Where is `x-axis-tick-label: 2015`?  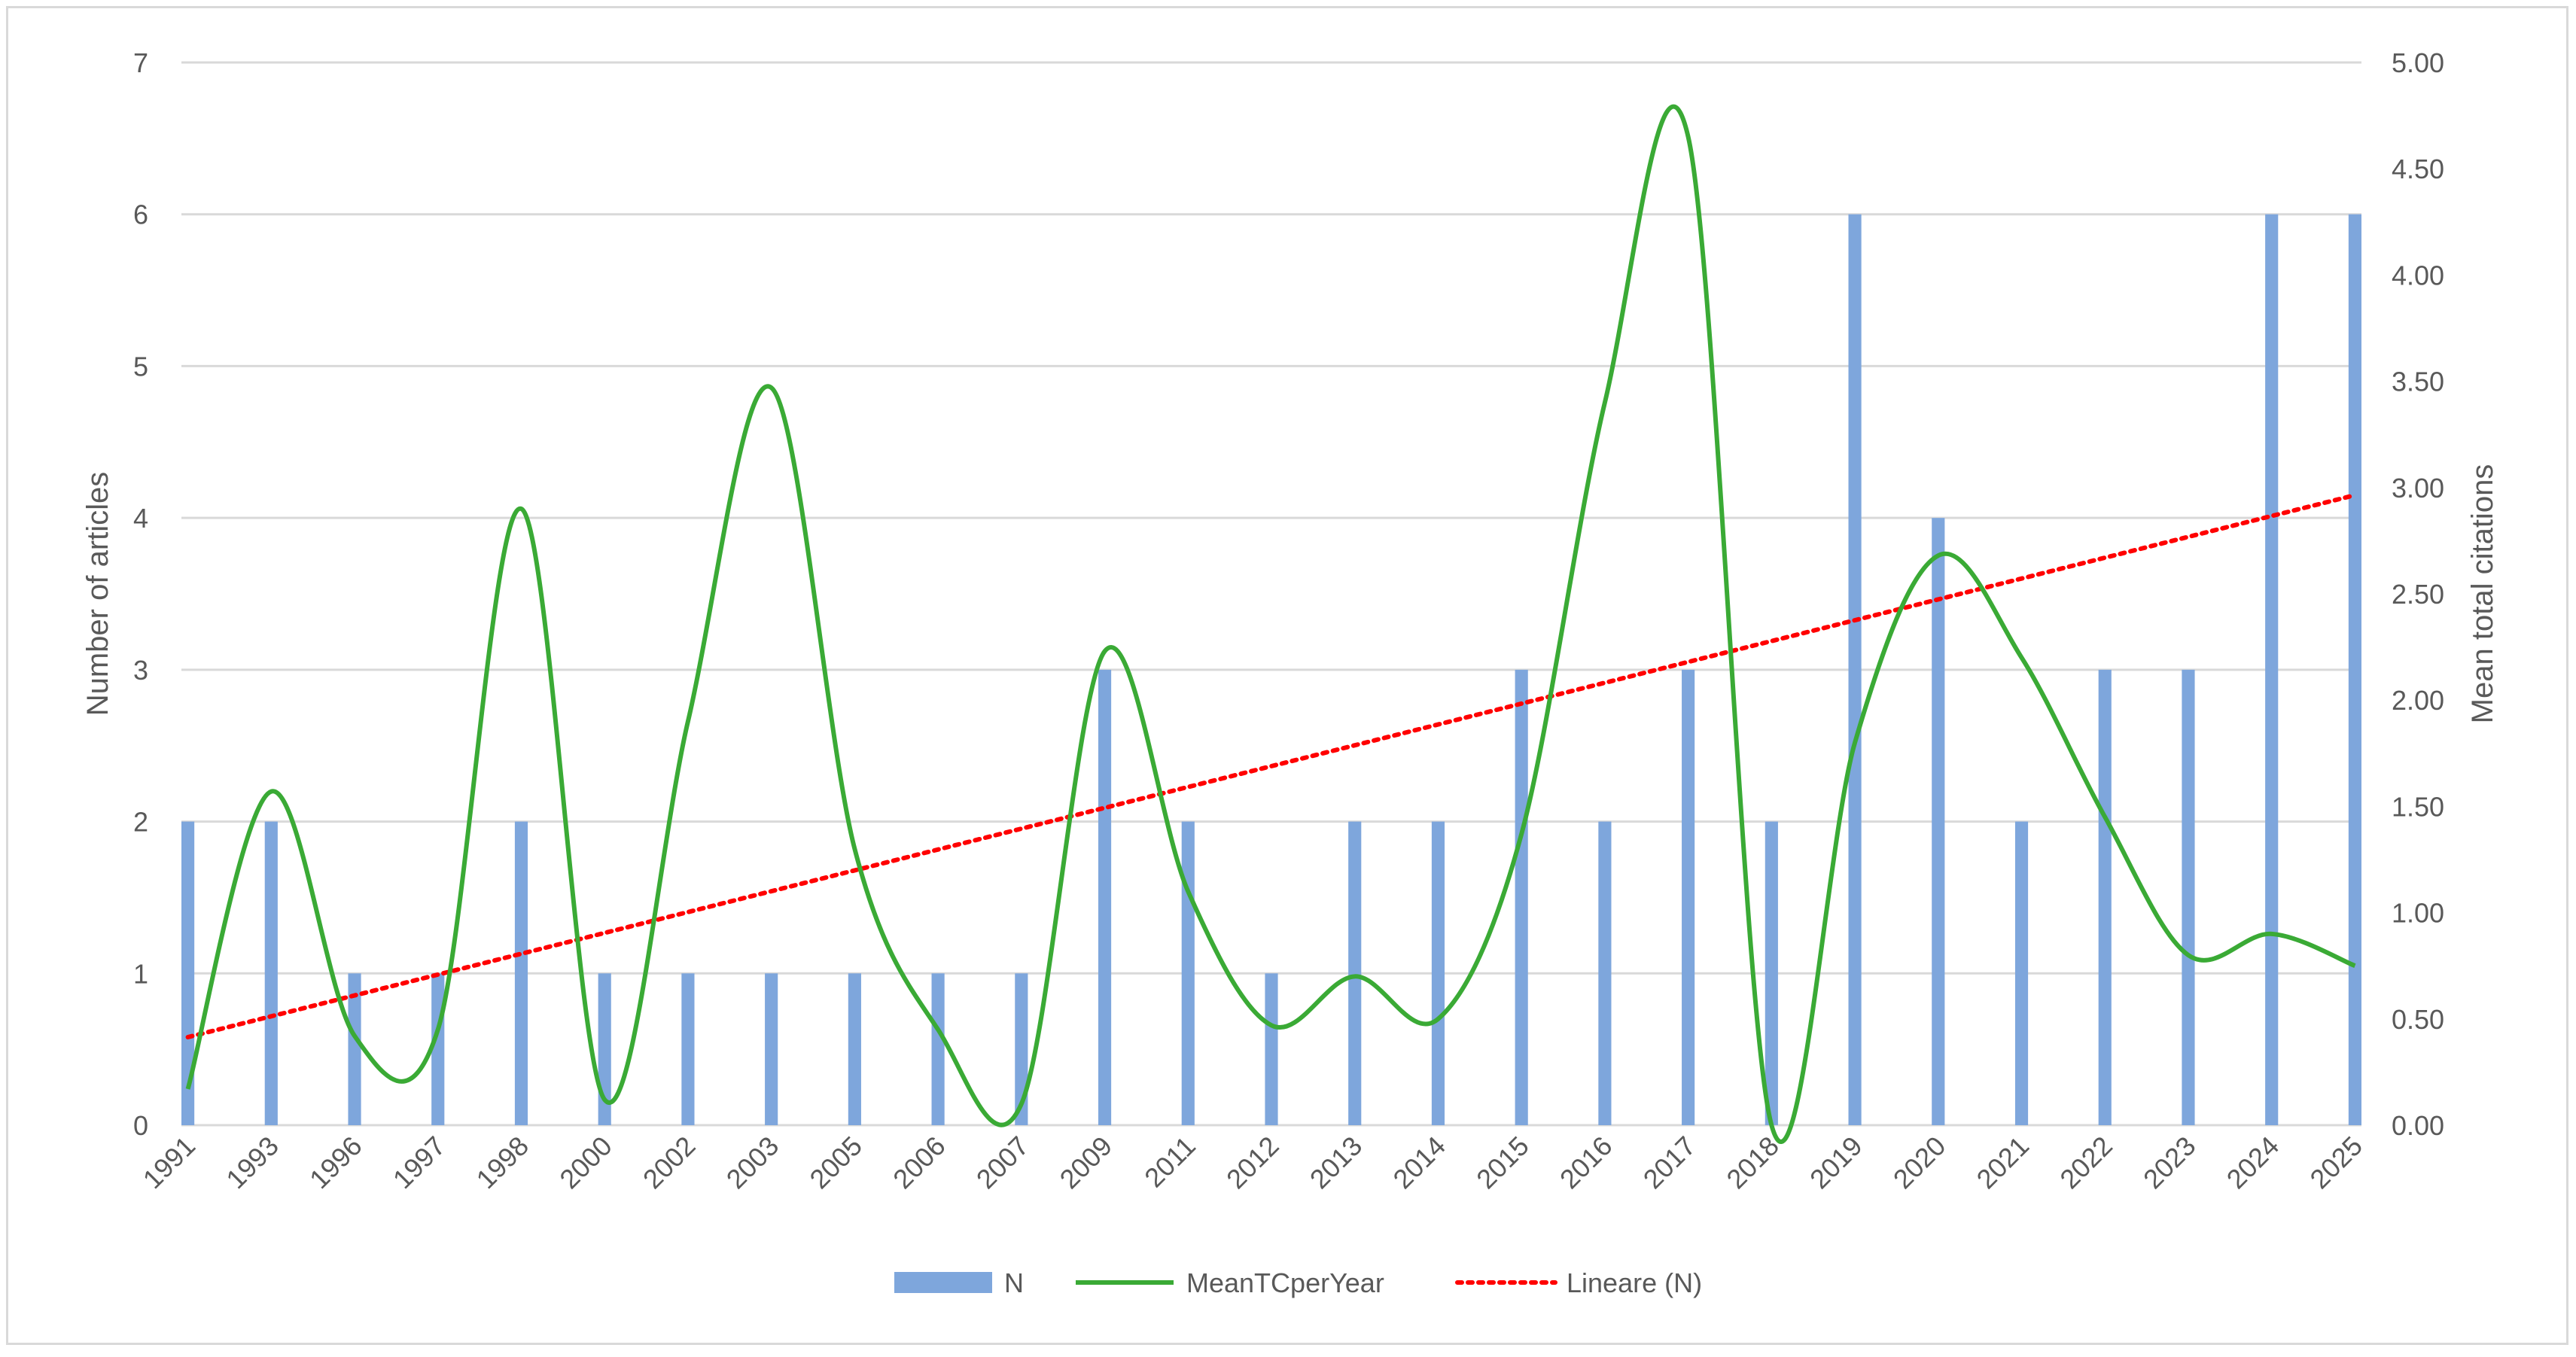
x-axis-tick-label: 2015 is located at coordinates (1502, 1162).